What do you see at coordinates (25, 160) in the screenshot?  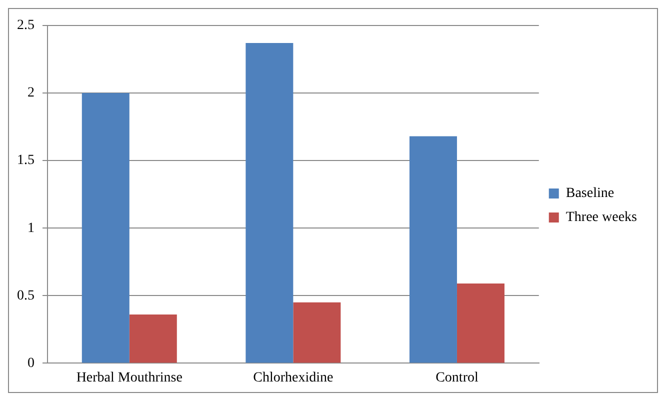 I see `y-tick-label: 1.5` at bounding box center [25, 160].